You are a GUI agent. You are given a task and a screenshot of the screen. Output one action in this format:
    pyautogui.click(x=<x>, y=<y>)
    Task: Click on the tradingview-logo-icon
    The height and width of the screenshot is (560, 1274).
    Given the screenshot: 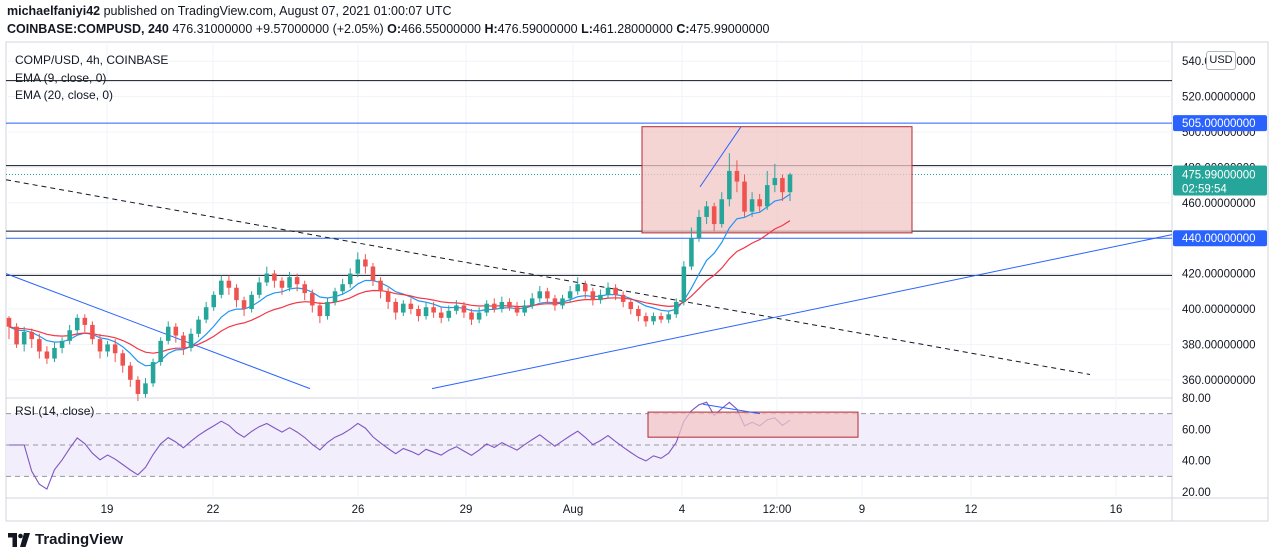 What is the action you would take?
    pyautogui.click(x=19, y=539)
    